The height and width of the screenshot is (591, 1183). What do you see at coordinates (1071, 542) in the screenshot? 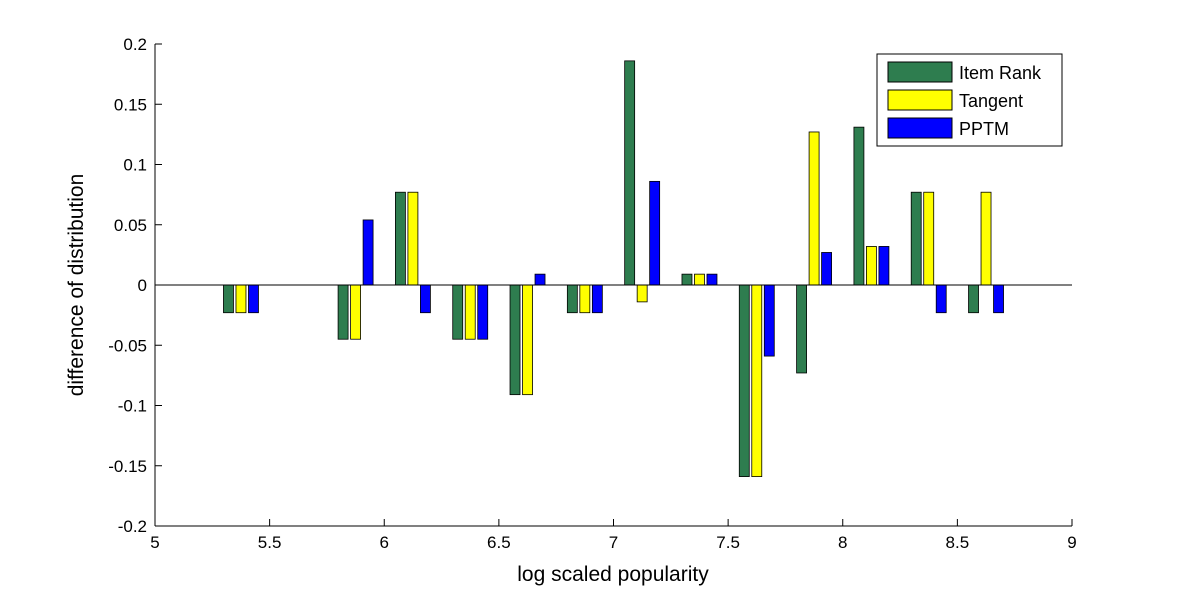
I see `x-tick-label: 9` at bounding box center [1071, 542].